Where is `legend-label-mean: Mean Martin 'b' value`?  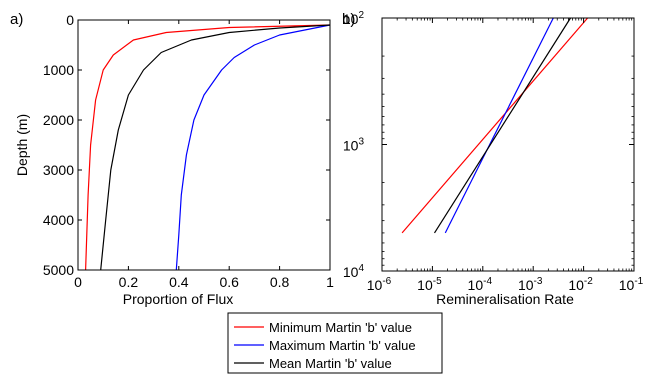 legend-label-mean: Mean Martin 'b' value is located at coordinates (330, 363).